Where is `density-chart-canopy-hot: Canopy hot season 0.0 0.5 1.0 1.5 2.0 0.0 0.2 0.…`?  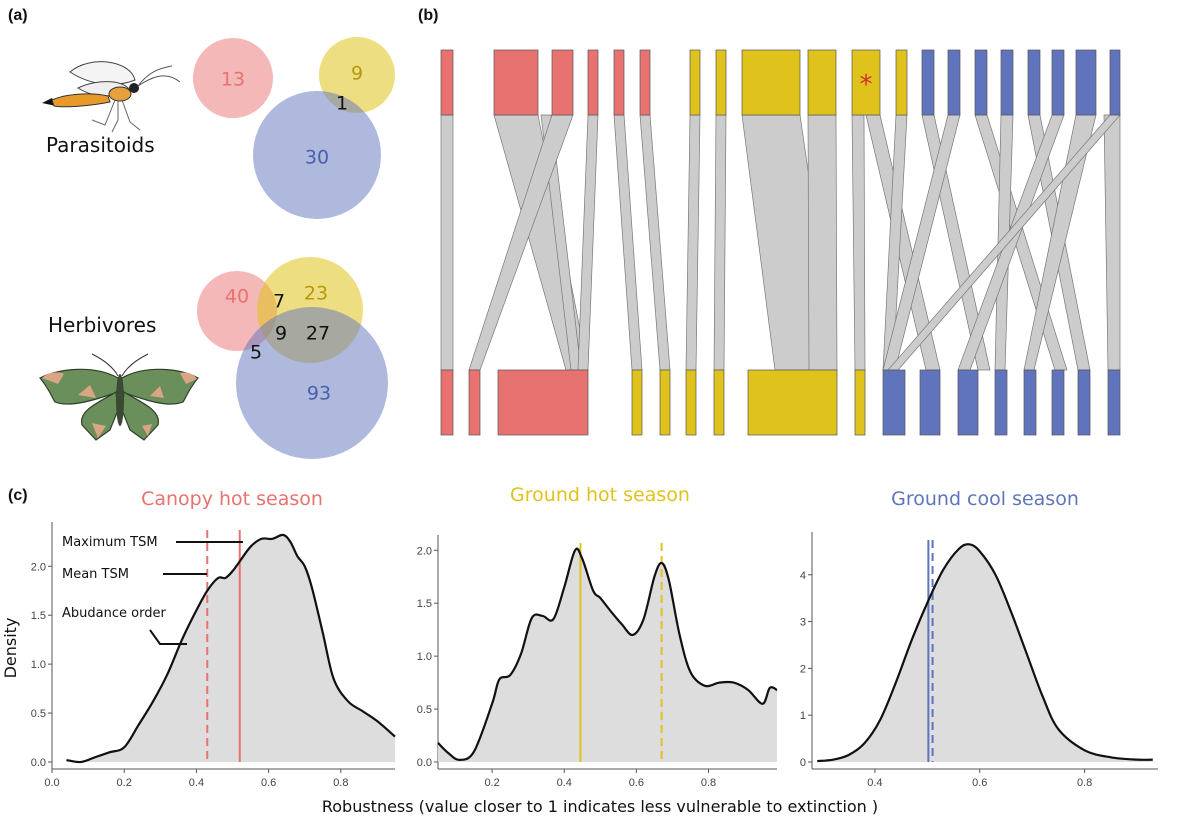 density-chart-canopy-hot: Canopy hot season 0.0 0.5 1.0 1.5 2.0 0.0 0.2 0.… is located at coordinates (213, 638).